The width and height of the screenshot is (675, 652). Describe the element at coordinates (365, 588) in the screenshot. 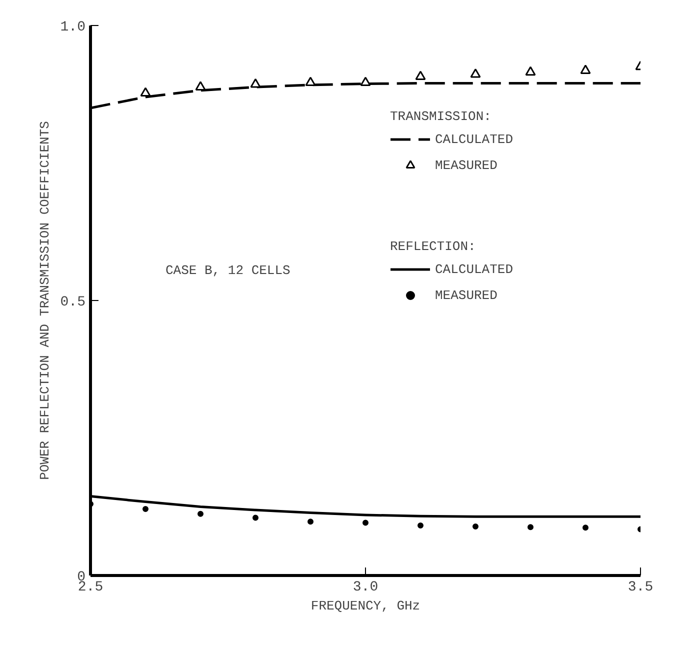

I see `x-tick-label: 3.0` at that location.